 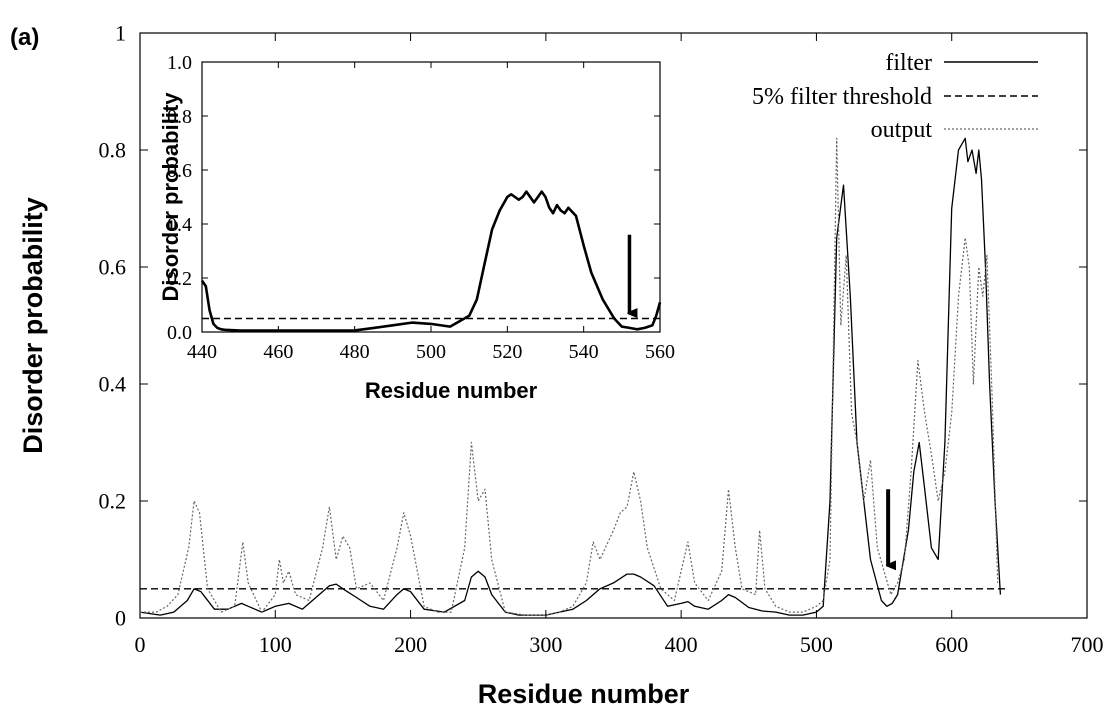 I want to click on inset-y-tick-label: 0.6, so click(x=179, y=171).